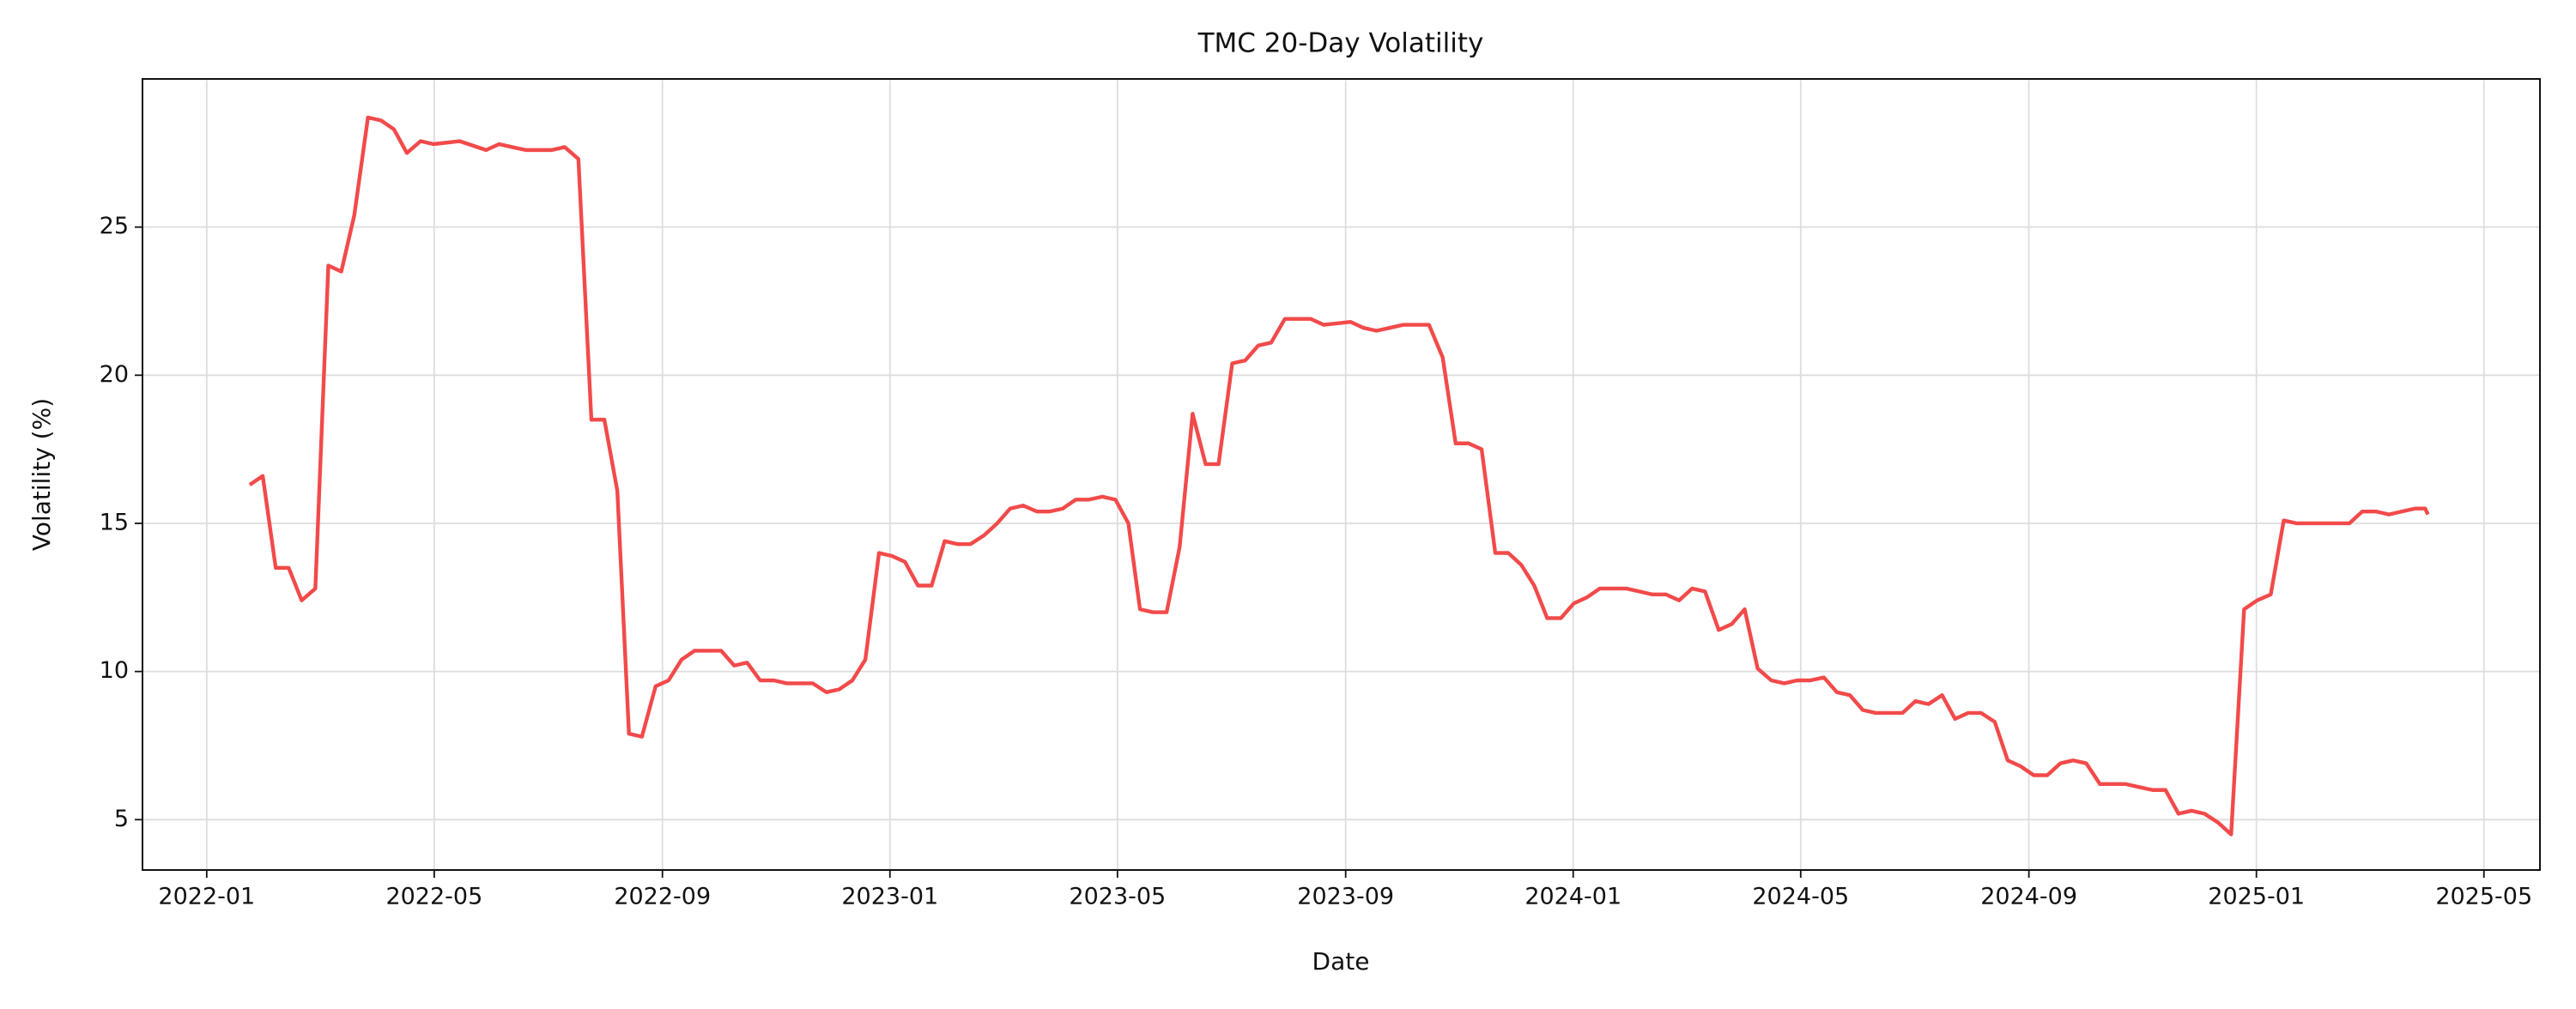  What do you see at coordinates (114, 670) in the screenshot?
I see `y-tick-label: 10` at bounding box center [114, 670].